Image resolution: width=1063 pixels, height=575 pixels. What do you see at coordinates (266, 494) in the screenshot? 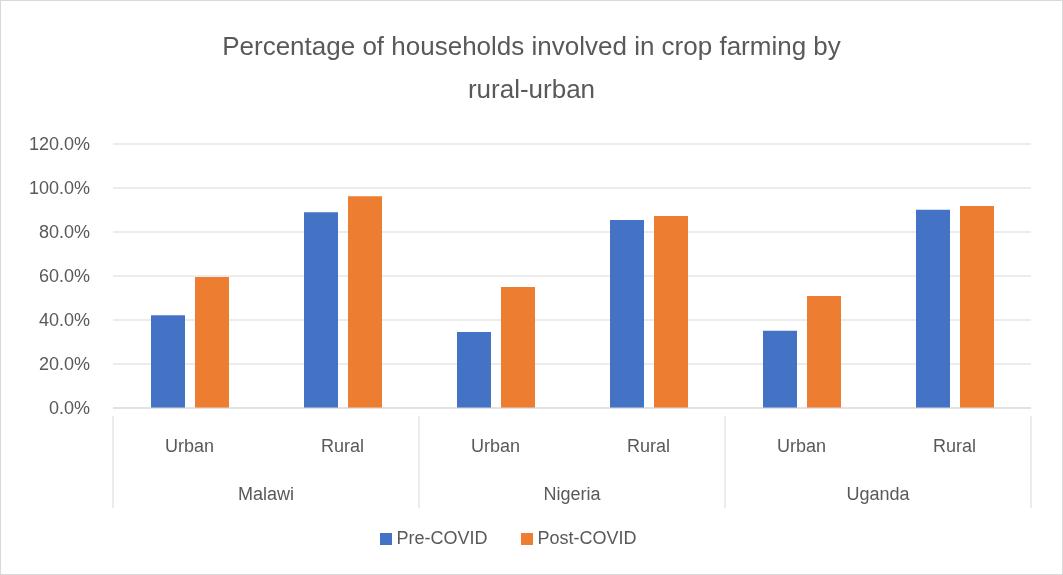
I see `text: Malawi` at bounding box center [266, 494].